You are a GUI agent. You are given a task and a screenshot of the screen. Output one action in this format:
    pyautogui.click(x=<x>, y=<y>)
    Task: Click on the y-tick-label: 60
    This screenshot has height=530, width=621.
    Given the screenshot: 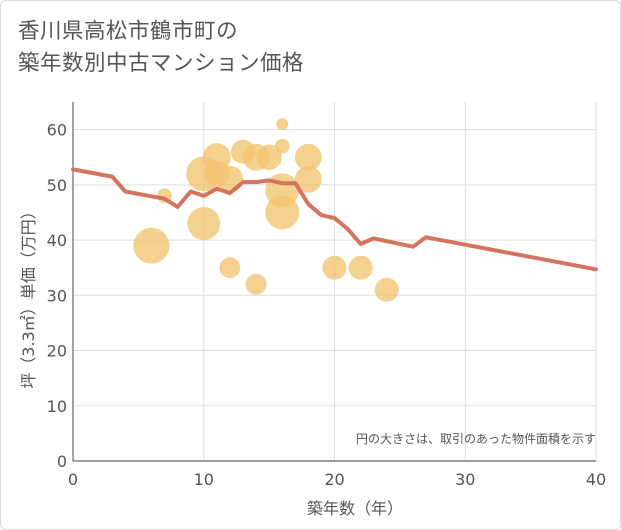 What is the action you would take?
    pyautogui.click(x=57, y=130)
    